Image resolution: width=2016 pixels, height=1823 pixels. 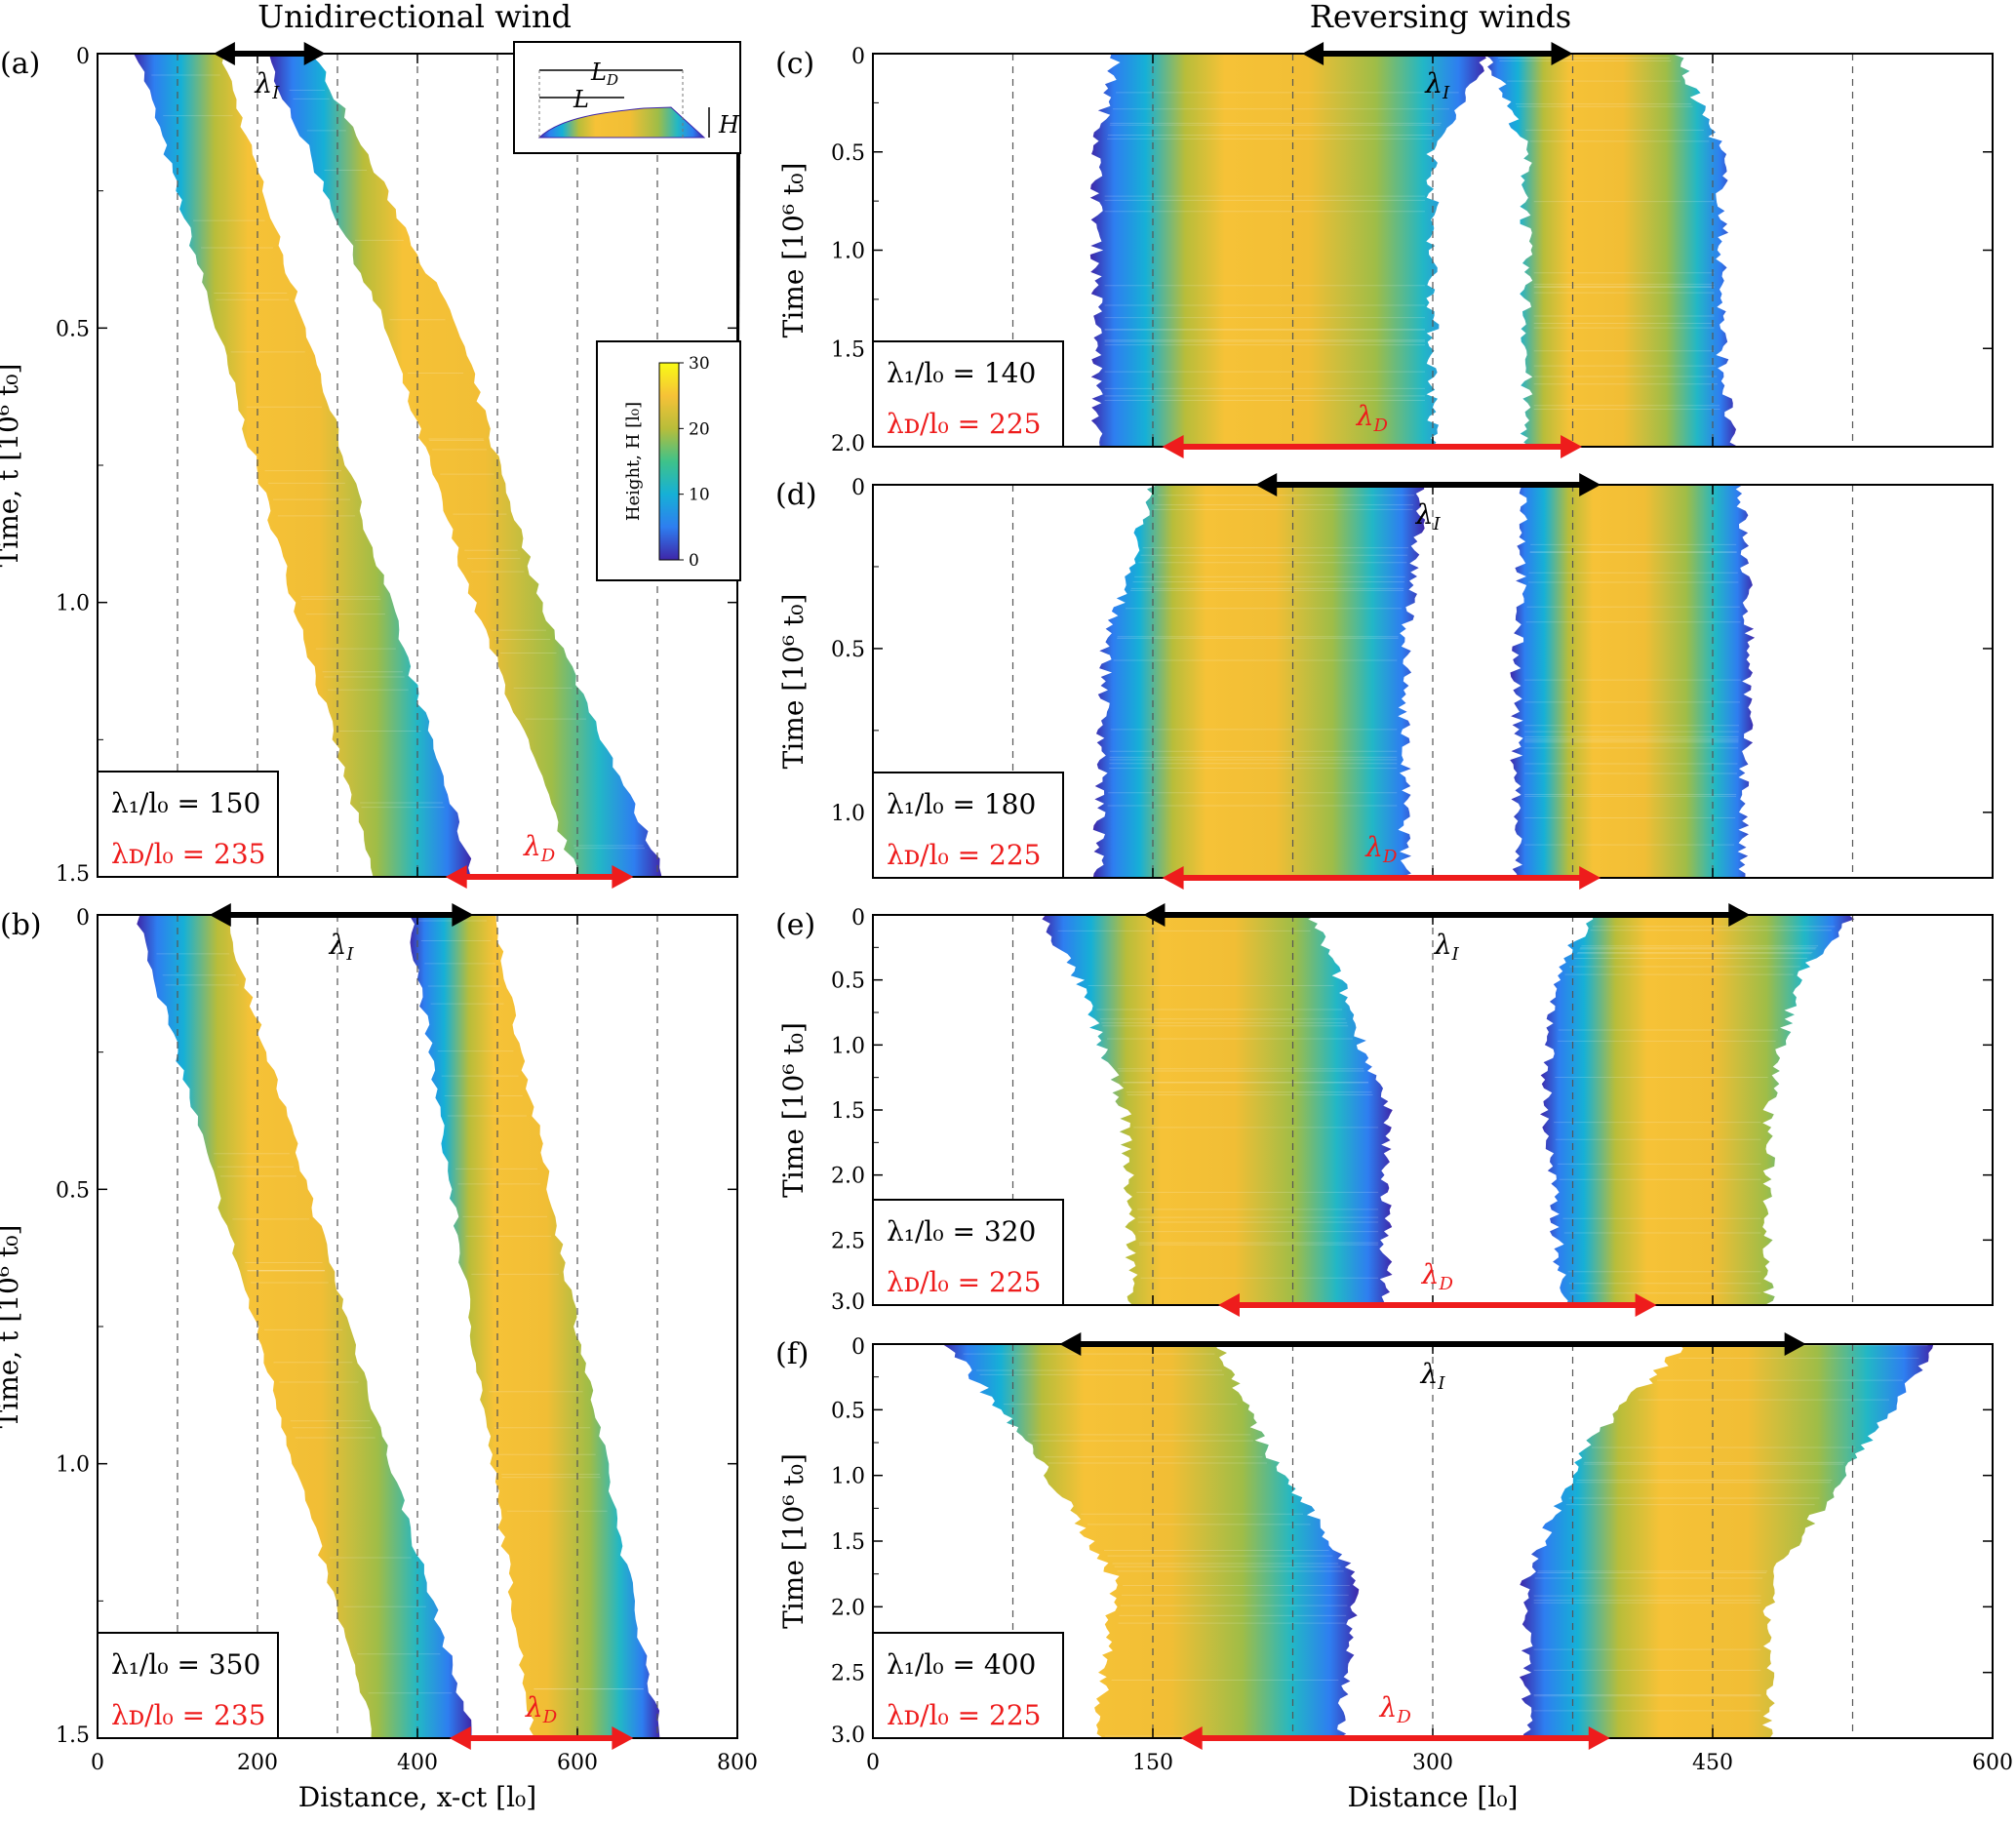 What do you see at coordinates (1713, 1763) in the screenshot?
I see `x-tick-label: 450` at bounding box center [1713, 1763].